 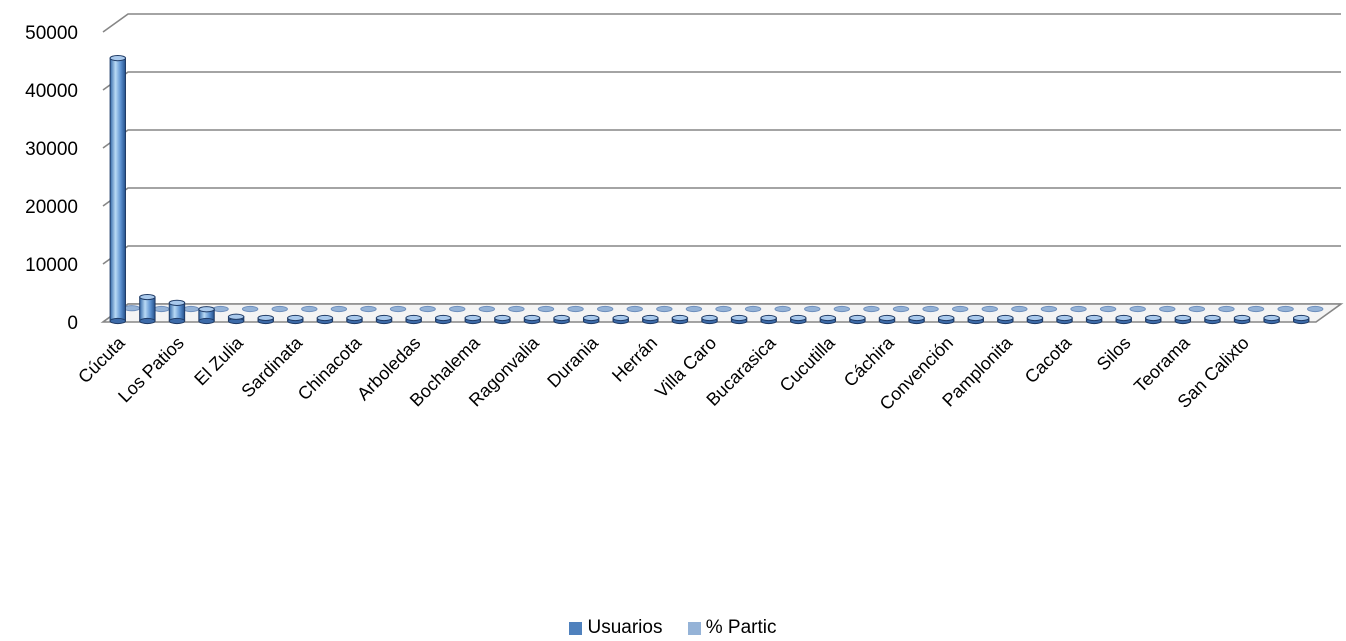 I want to click on legend-label-usuarios: Usuarios, so click(x=625, y=627).